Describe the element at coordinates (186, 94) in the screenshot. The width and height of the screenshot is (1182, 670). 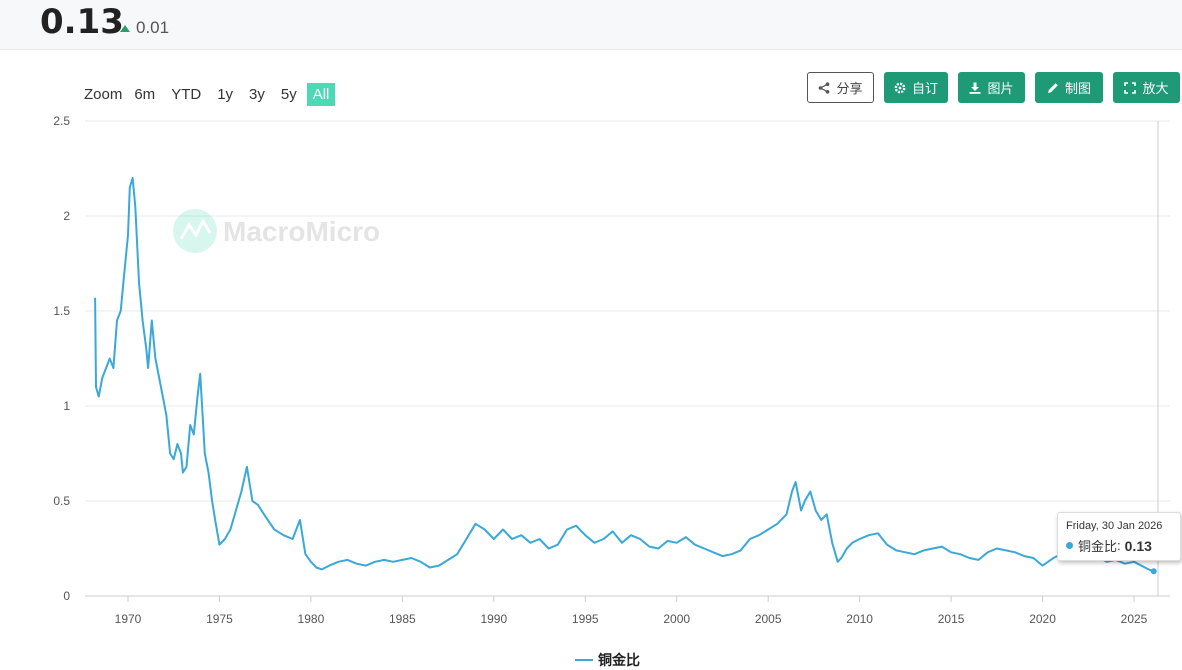
I see `zoom-ytd-button: YTD` at that location.